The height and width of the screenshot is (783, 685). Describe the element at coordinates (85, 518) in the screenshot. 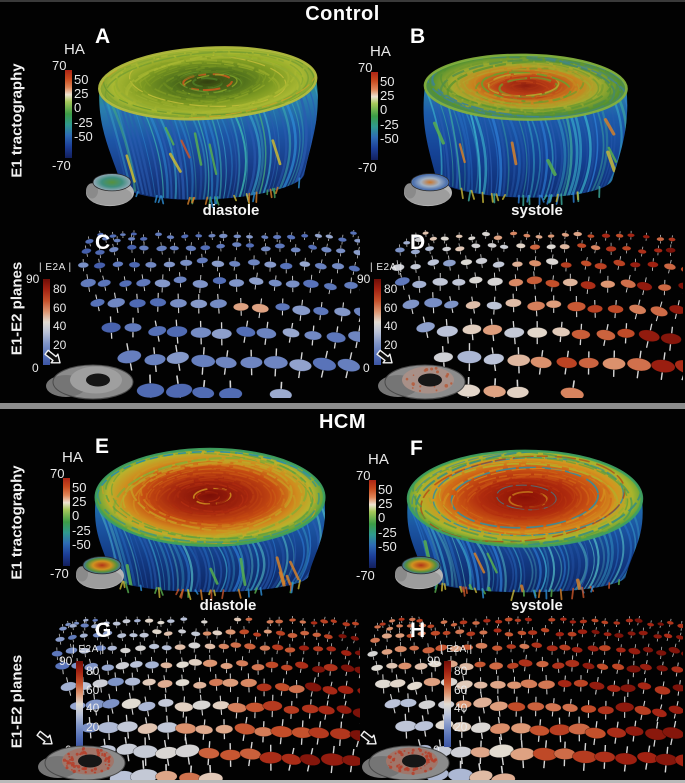

I see `ha-colorbar-e: HA 70 50 25 0 -25 -50 -70` at that location.